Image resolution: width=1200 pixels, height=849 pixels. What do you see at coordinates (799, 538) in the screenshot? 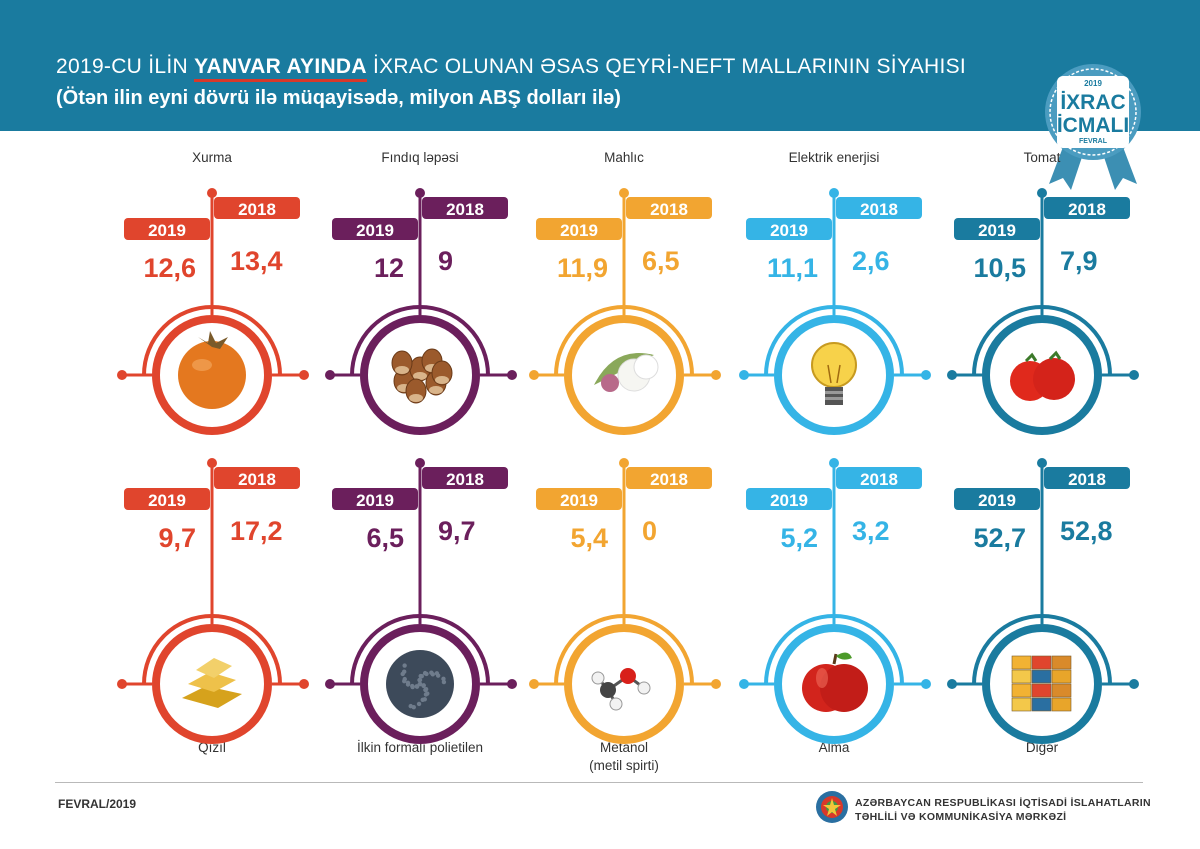
I see `value-2019: 5,2` at bounding box center [799, 538].